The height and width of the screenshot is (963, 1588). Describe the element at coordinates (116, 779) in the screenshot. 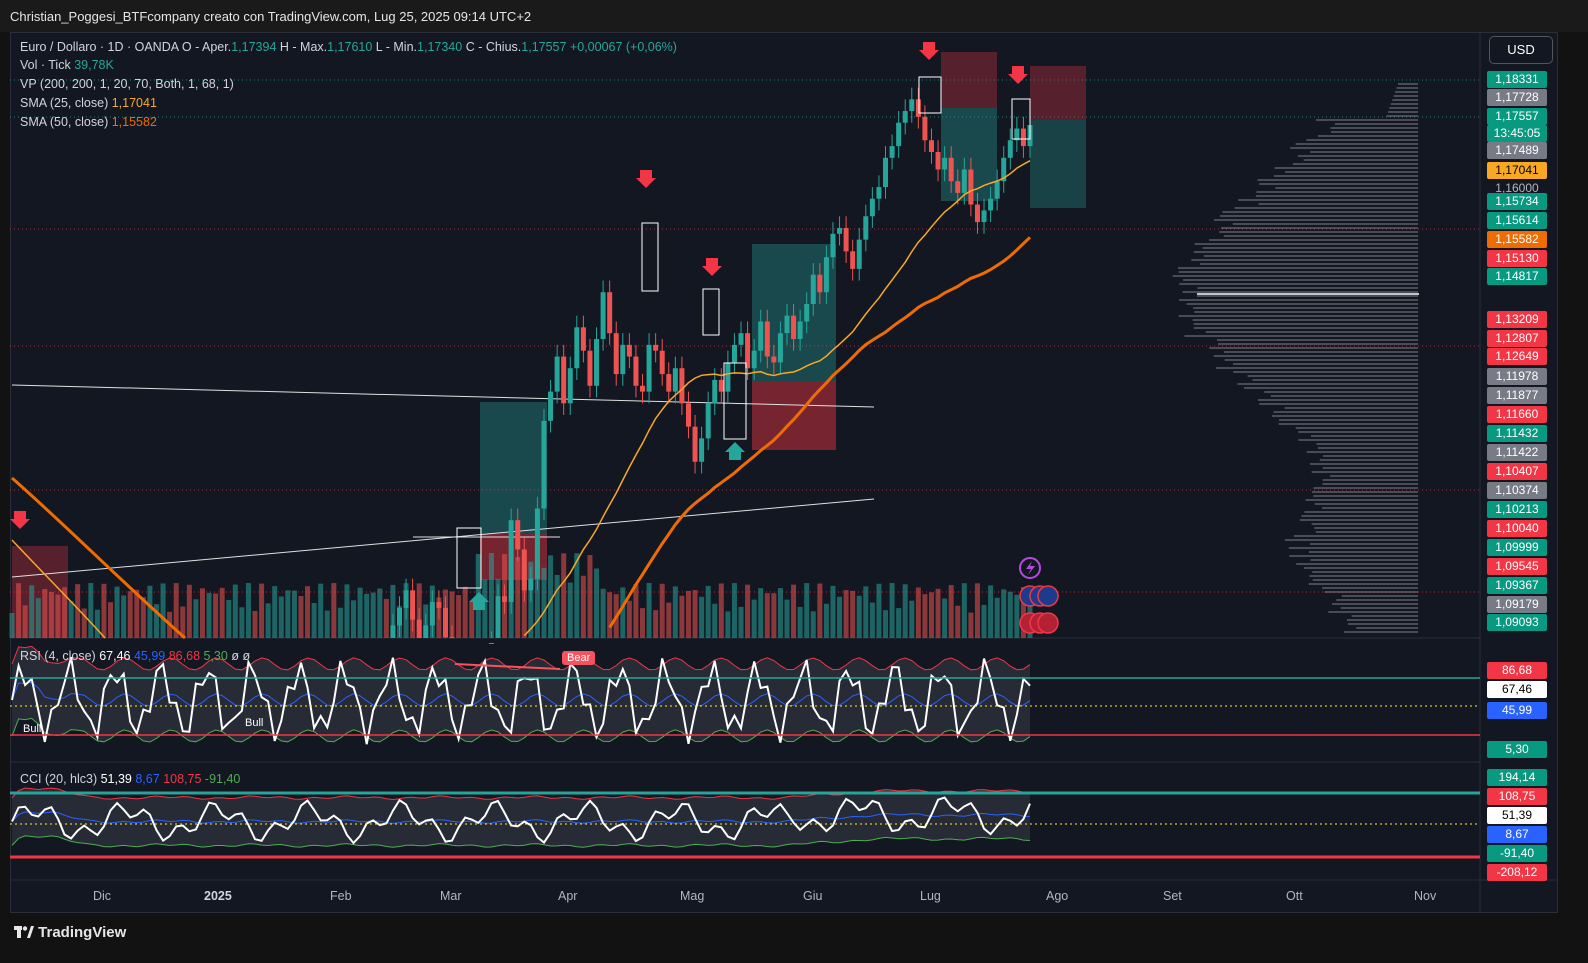

I see `cci-value: 51,39` at that location.